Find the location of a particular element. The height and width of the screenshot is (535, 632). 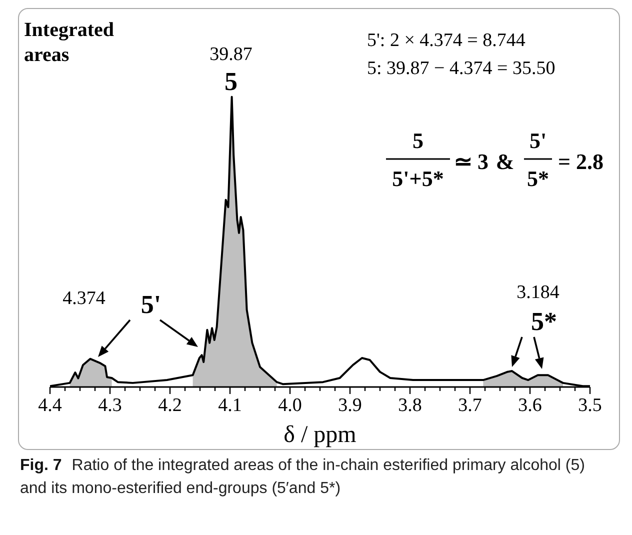

text: 5 is located at coordinates (231, 81).